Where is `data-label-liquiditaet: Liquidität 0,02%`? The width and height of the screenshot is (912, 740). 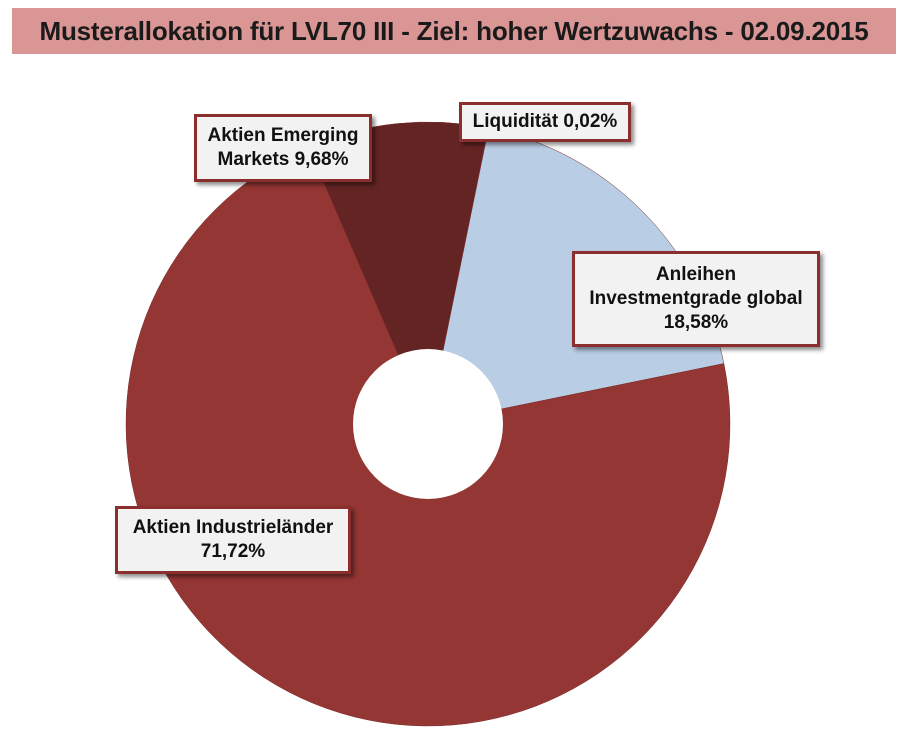 data-label-liquiditaet: Liquidität 0,02% is located at coordinates (545, 122).